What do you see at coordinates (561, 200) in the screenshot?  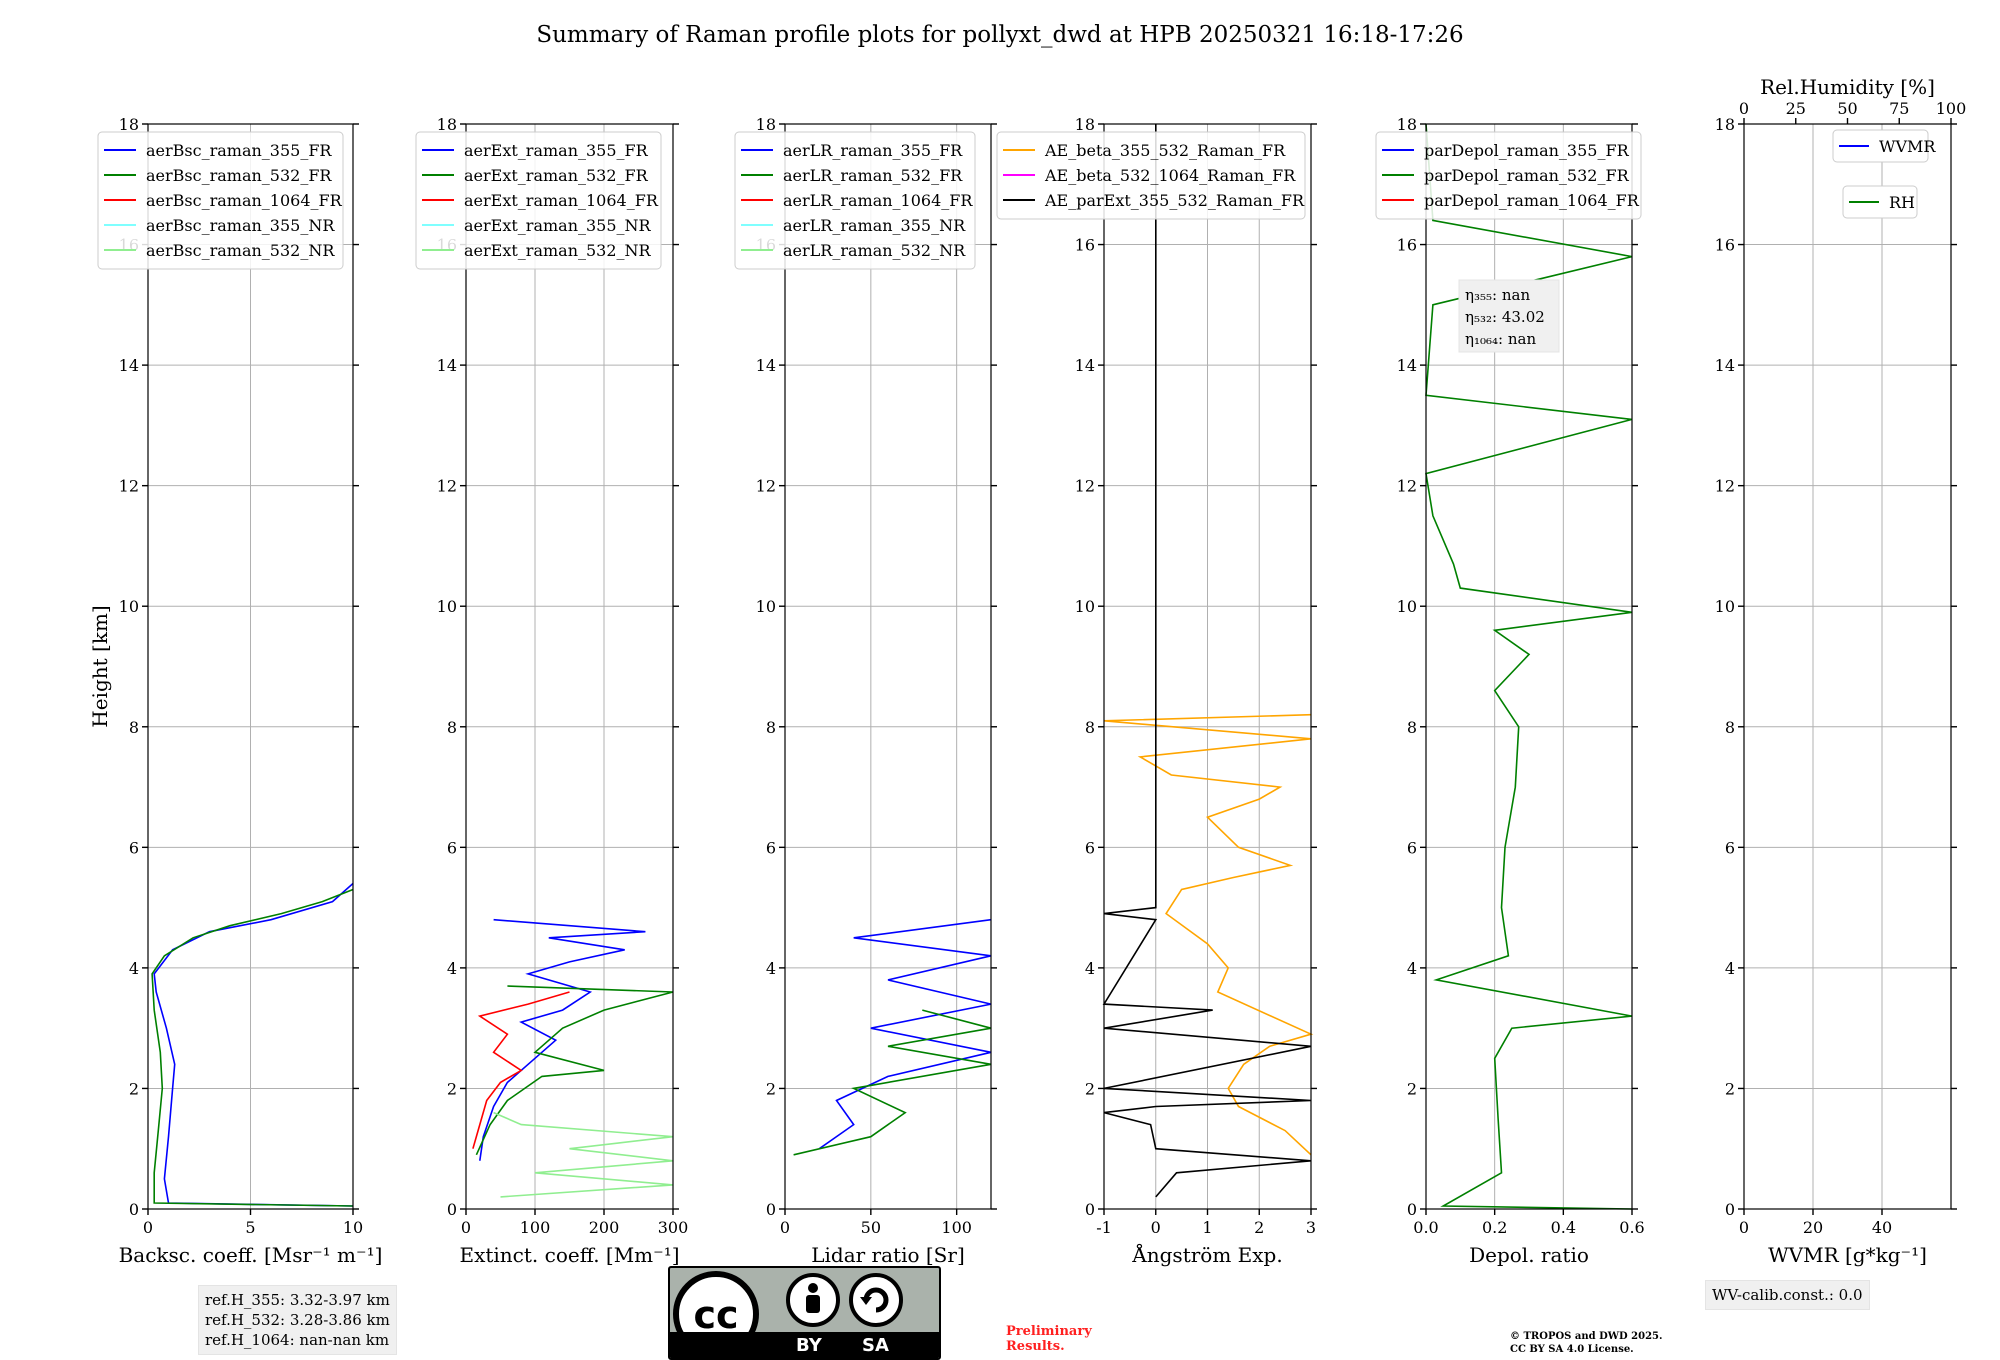 I see `legend-label: aerExt_raman_1064_FR` at bounding box center [561, 200].